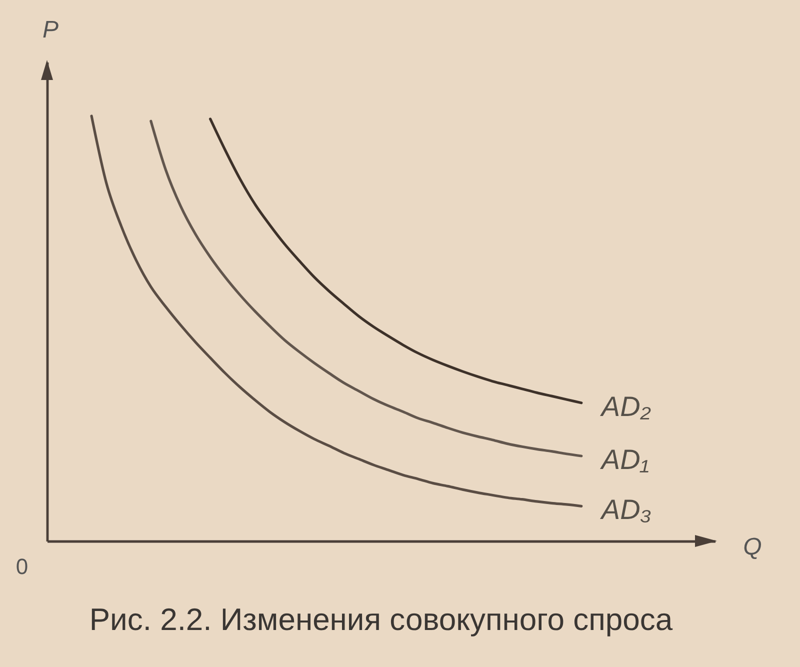 The width and height of the screenshot is (800, 667). What do you see at coordinates (625, 510) in the screenshot?
I see `series-label: AD₃` at bounding box center [625, 510].